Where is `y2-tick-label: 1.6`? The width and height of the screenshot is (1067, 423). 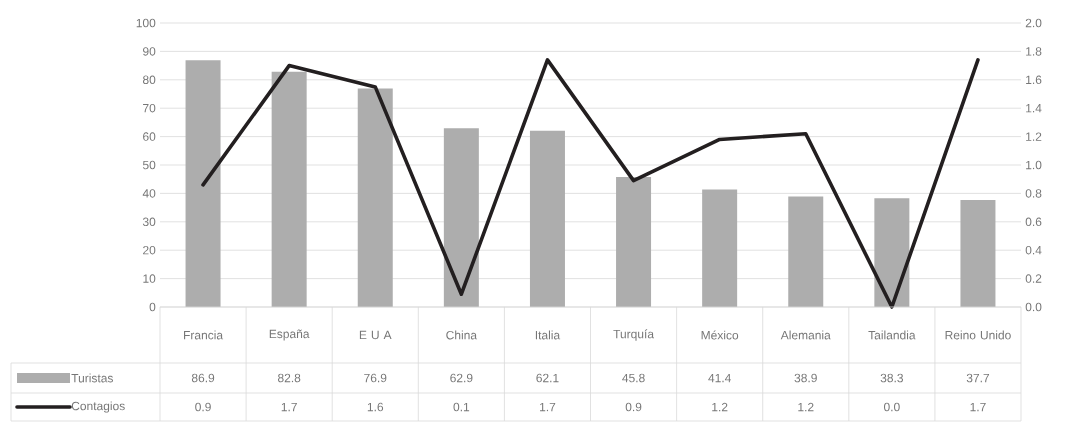 y2-tick-label: 1.6 is located at coordinates (1034, 80).